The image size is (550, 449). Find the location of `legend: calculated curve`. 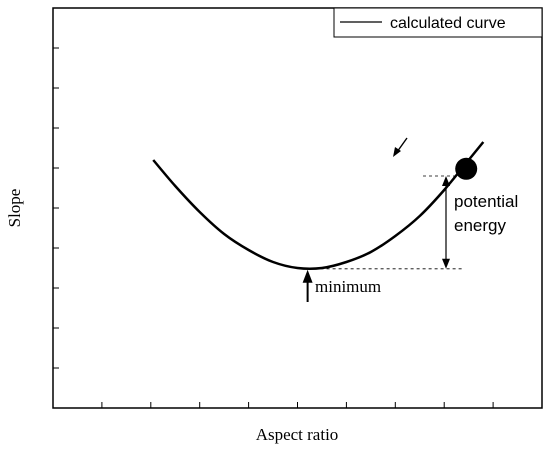

legend: calculated curve is located at coordinates (438, 22).